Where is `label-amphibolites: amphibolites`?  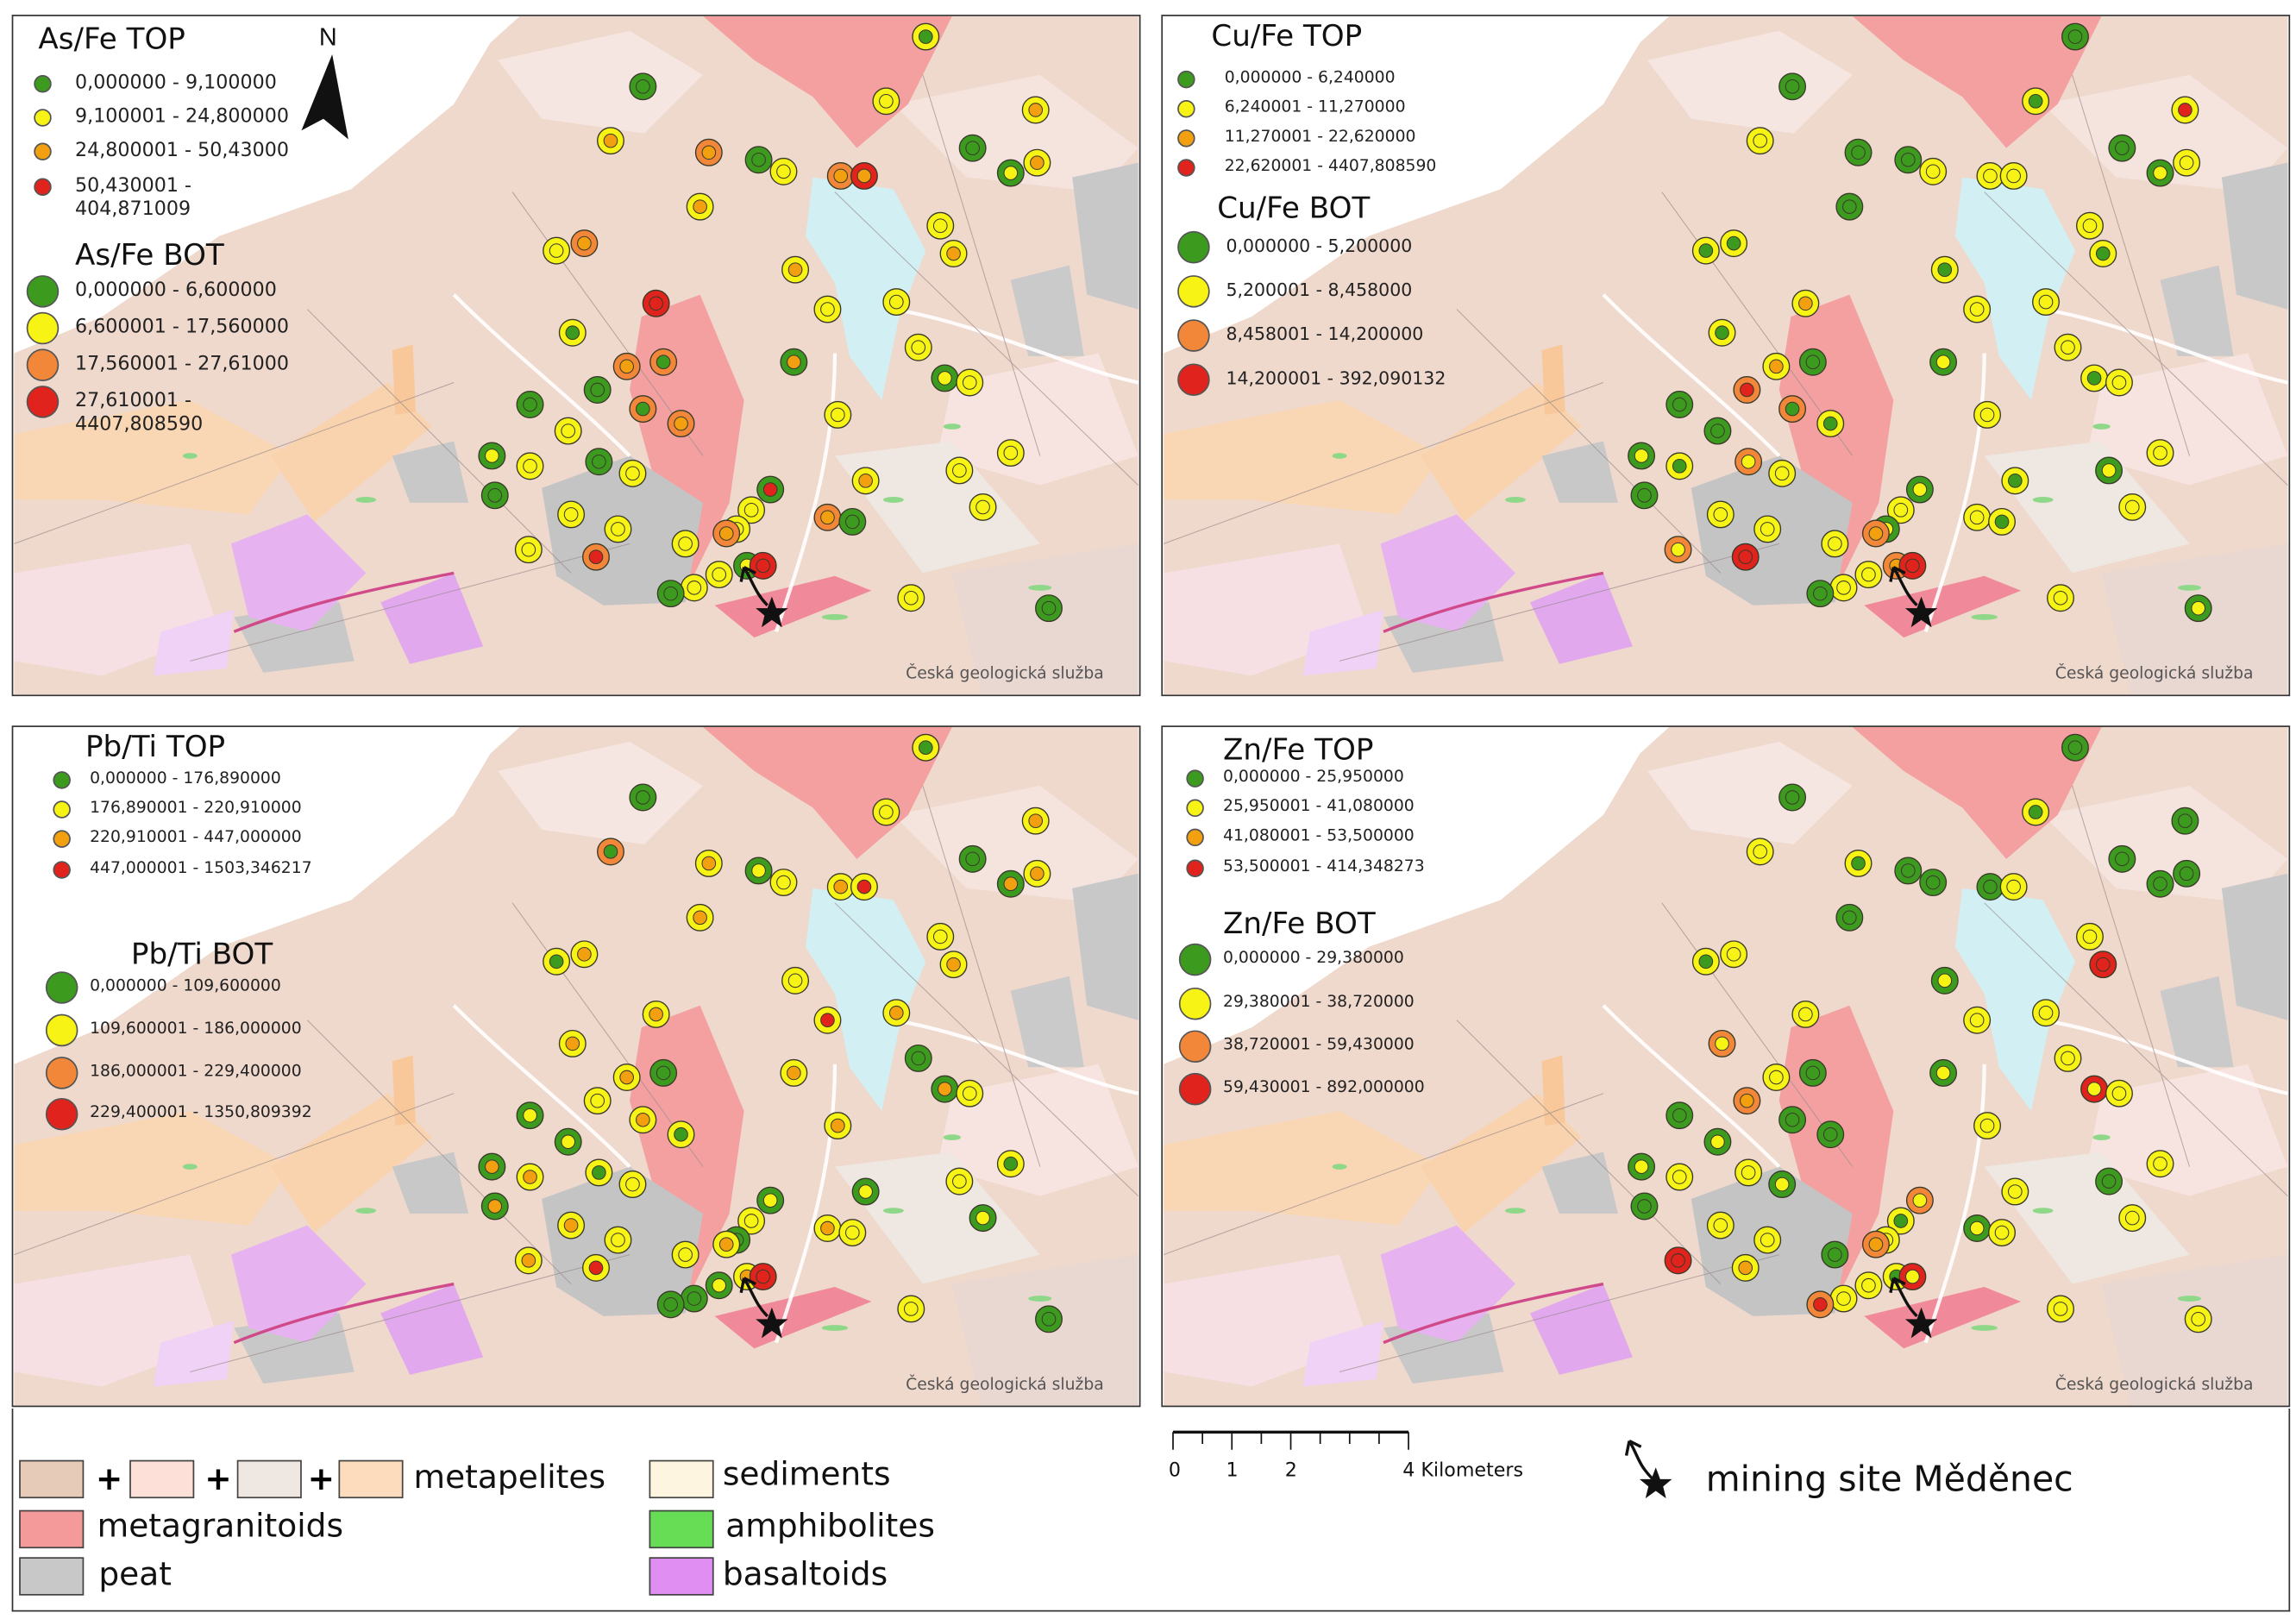
label-amphibolites: amphibolites is located at coordinates (830, 1527).